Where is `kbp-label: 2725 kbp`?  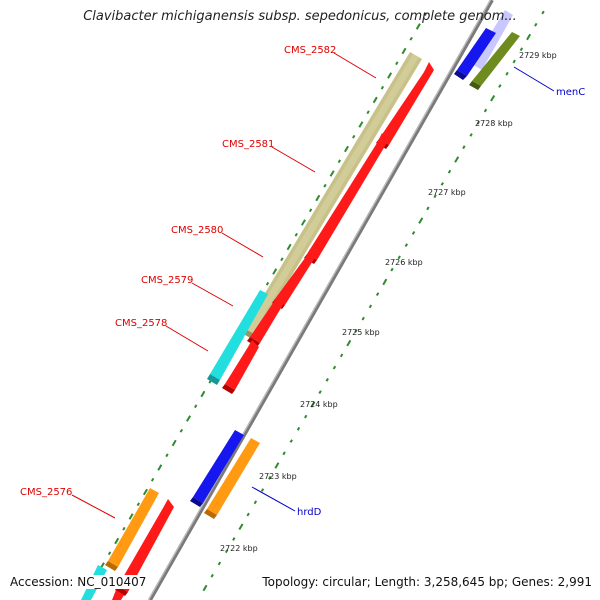
kbp-label: 2725 kbp is located at coordinates (361, 332).